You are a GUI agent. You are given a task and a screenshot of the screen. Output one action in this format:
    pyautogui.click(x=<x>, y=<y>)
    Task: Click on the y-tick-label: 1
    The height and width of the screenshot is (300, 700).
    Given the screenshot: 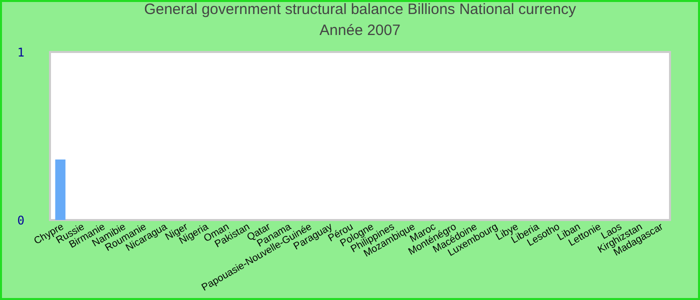 What is the action you would take?
    pyautogui.click(x=20, y=53)
    